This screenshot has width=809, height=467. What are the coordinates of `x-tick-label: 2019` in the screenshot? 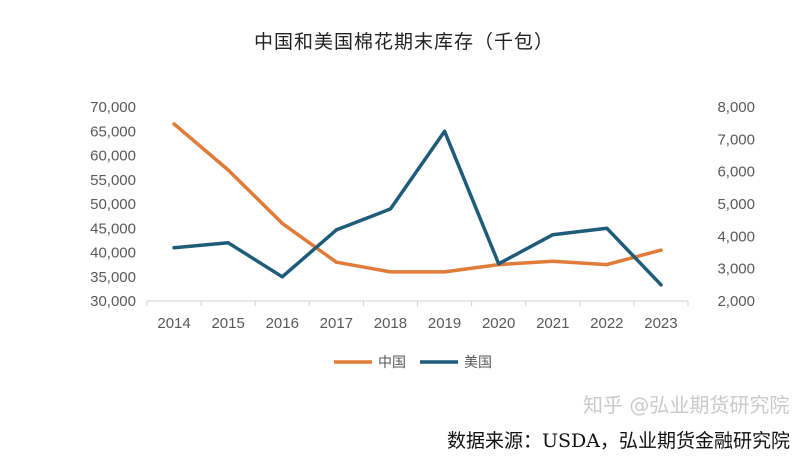 It's located at (444, 323).